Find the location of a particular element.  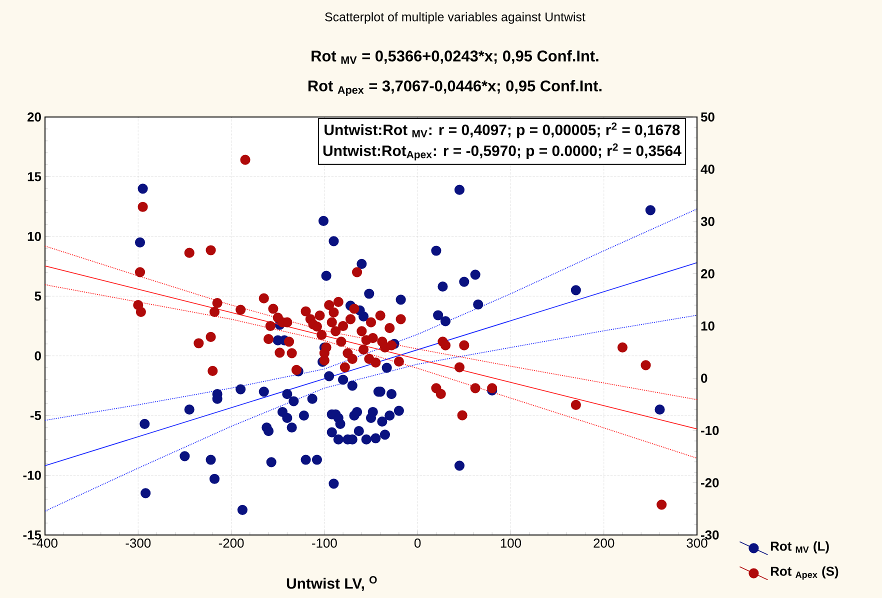

y2-tick-label: 30 is located at coordinates (707, 221).